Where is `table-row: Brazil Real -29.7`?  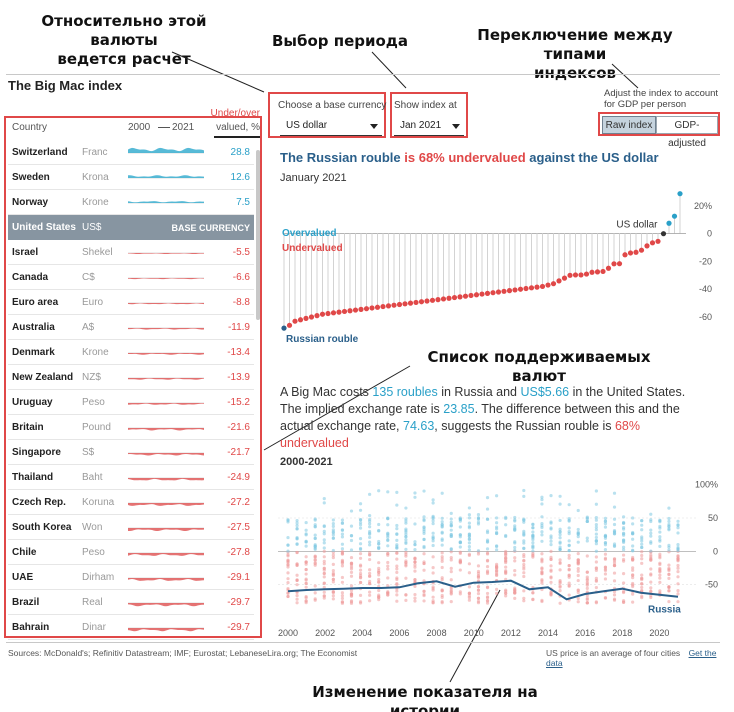 table-row: Brazil Real -29.7 is located at coordinates (131, 602).